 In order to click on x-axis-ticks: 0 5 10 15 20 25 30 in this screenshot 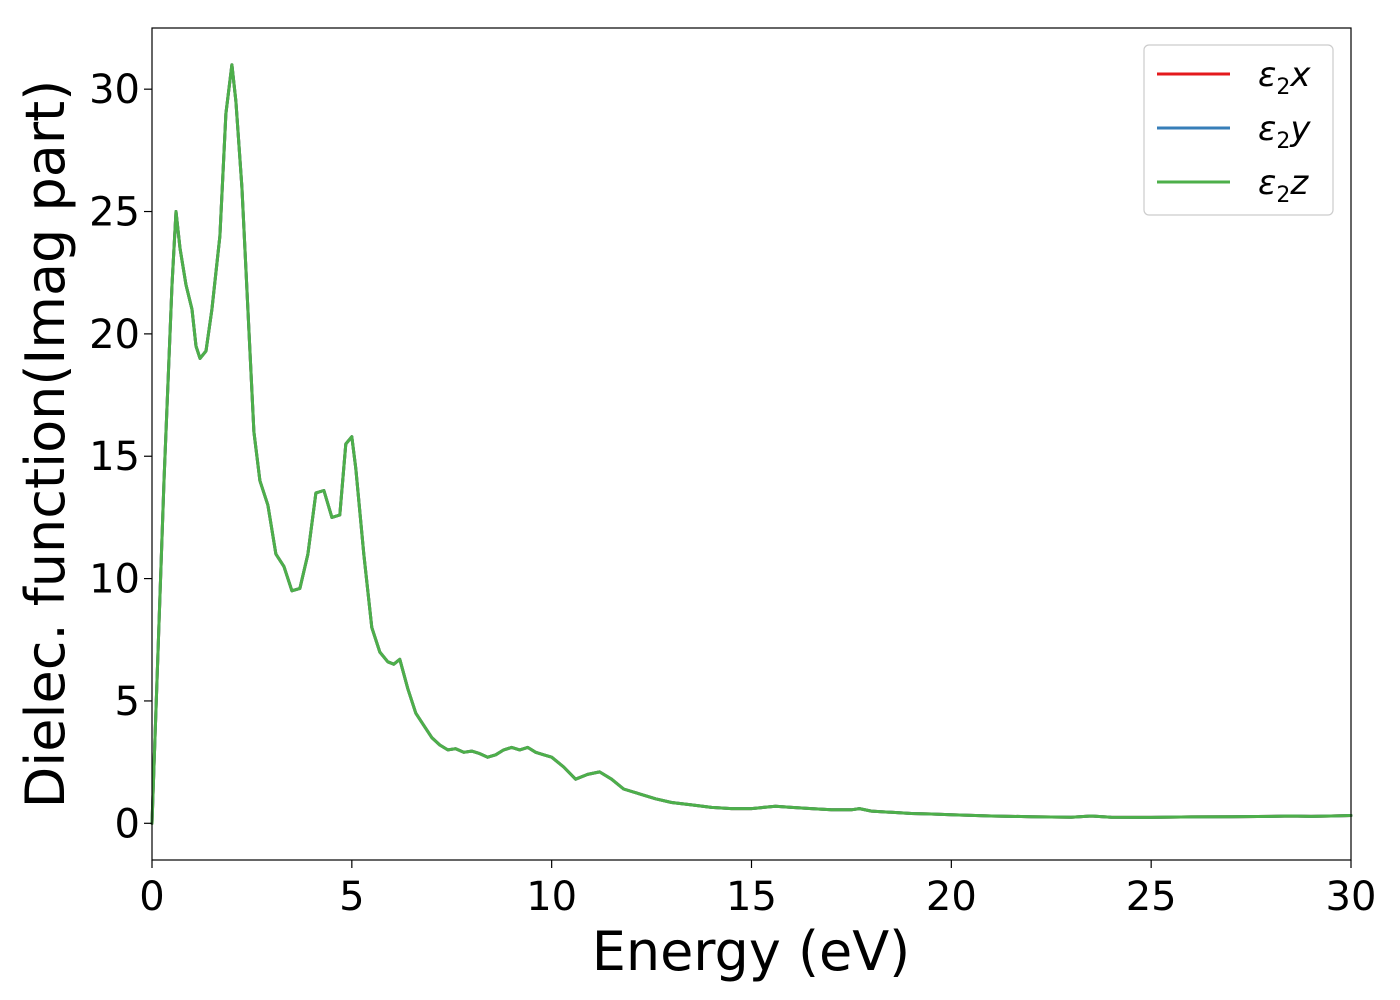, I will do `click(757, 890)`.